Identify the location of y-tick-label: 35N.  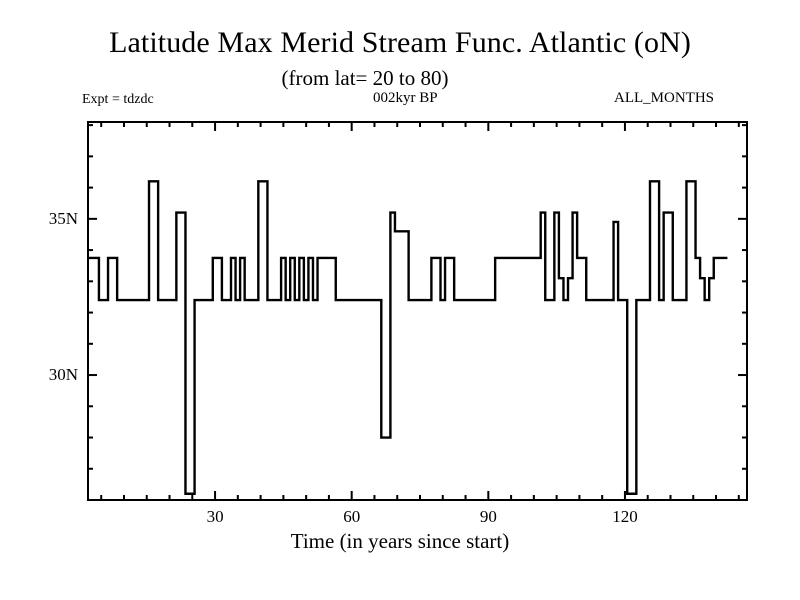
(63, 218).